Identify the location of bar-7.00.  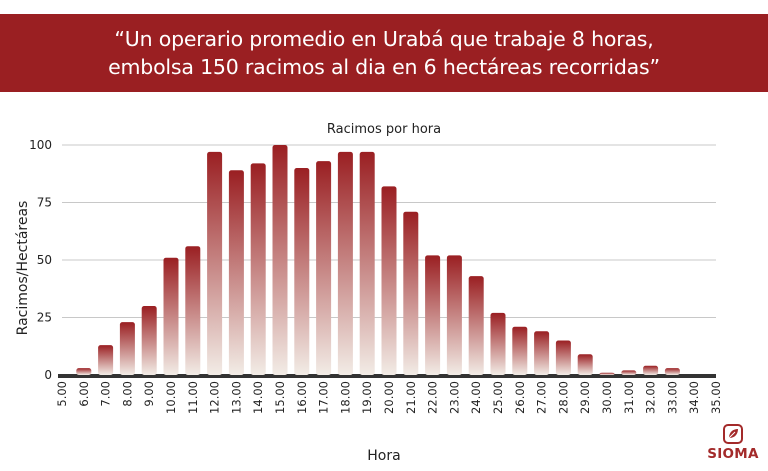
(106, 360).